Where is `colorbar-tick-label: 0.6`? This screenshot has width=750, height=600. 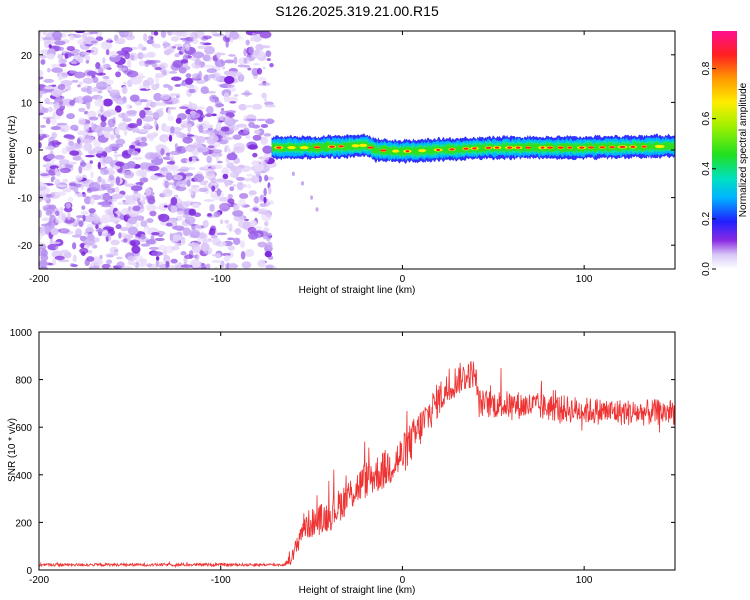 colorbar-tick-label: 0.6 is located at coordinates (706, 118).